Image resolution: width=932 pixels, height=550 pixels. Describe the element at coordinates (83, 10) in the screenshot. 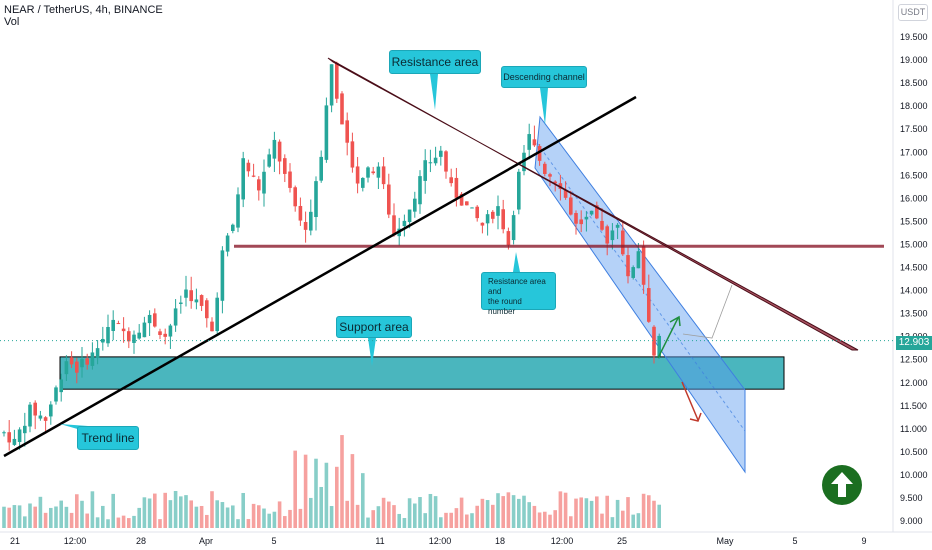

I see `symbol-title: NEAR / TetherUS, 4h, BINANCE` at that location.